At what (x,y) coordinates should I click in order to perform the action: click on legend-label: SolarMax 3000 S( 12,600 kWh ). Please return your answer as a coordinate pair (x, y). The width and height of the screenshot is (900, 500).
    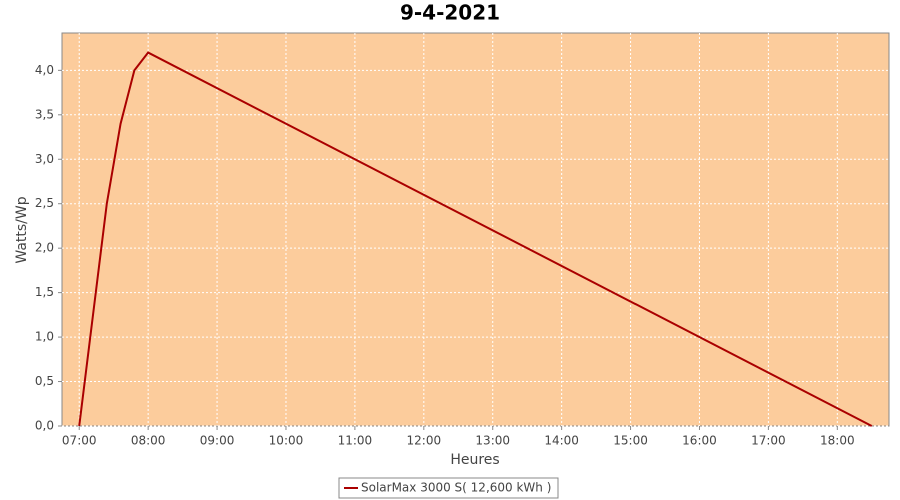
    Looking at the image, I should click on (456, 488).